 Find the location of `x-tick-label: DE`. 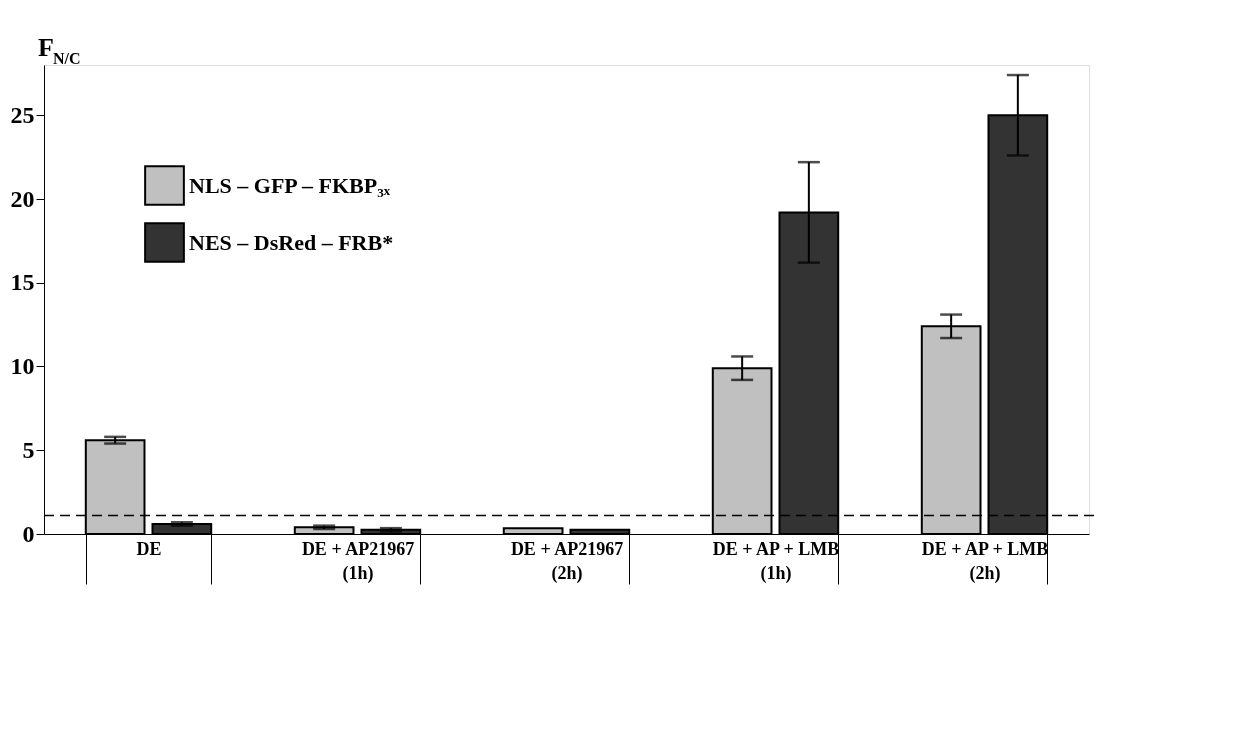

x-tick-label: DE is located at coordinates (149, 548).